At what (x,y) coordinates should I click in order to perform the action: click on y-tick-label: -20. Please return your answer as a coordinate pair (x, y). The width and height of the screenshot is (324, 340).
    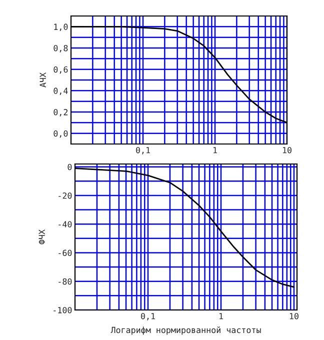
    Looking at the image, I should click on (65, 195).